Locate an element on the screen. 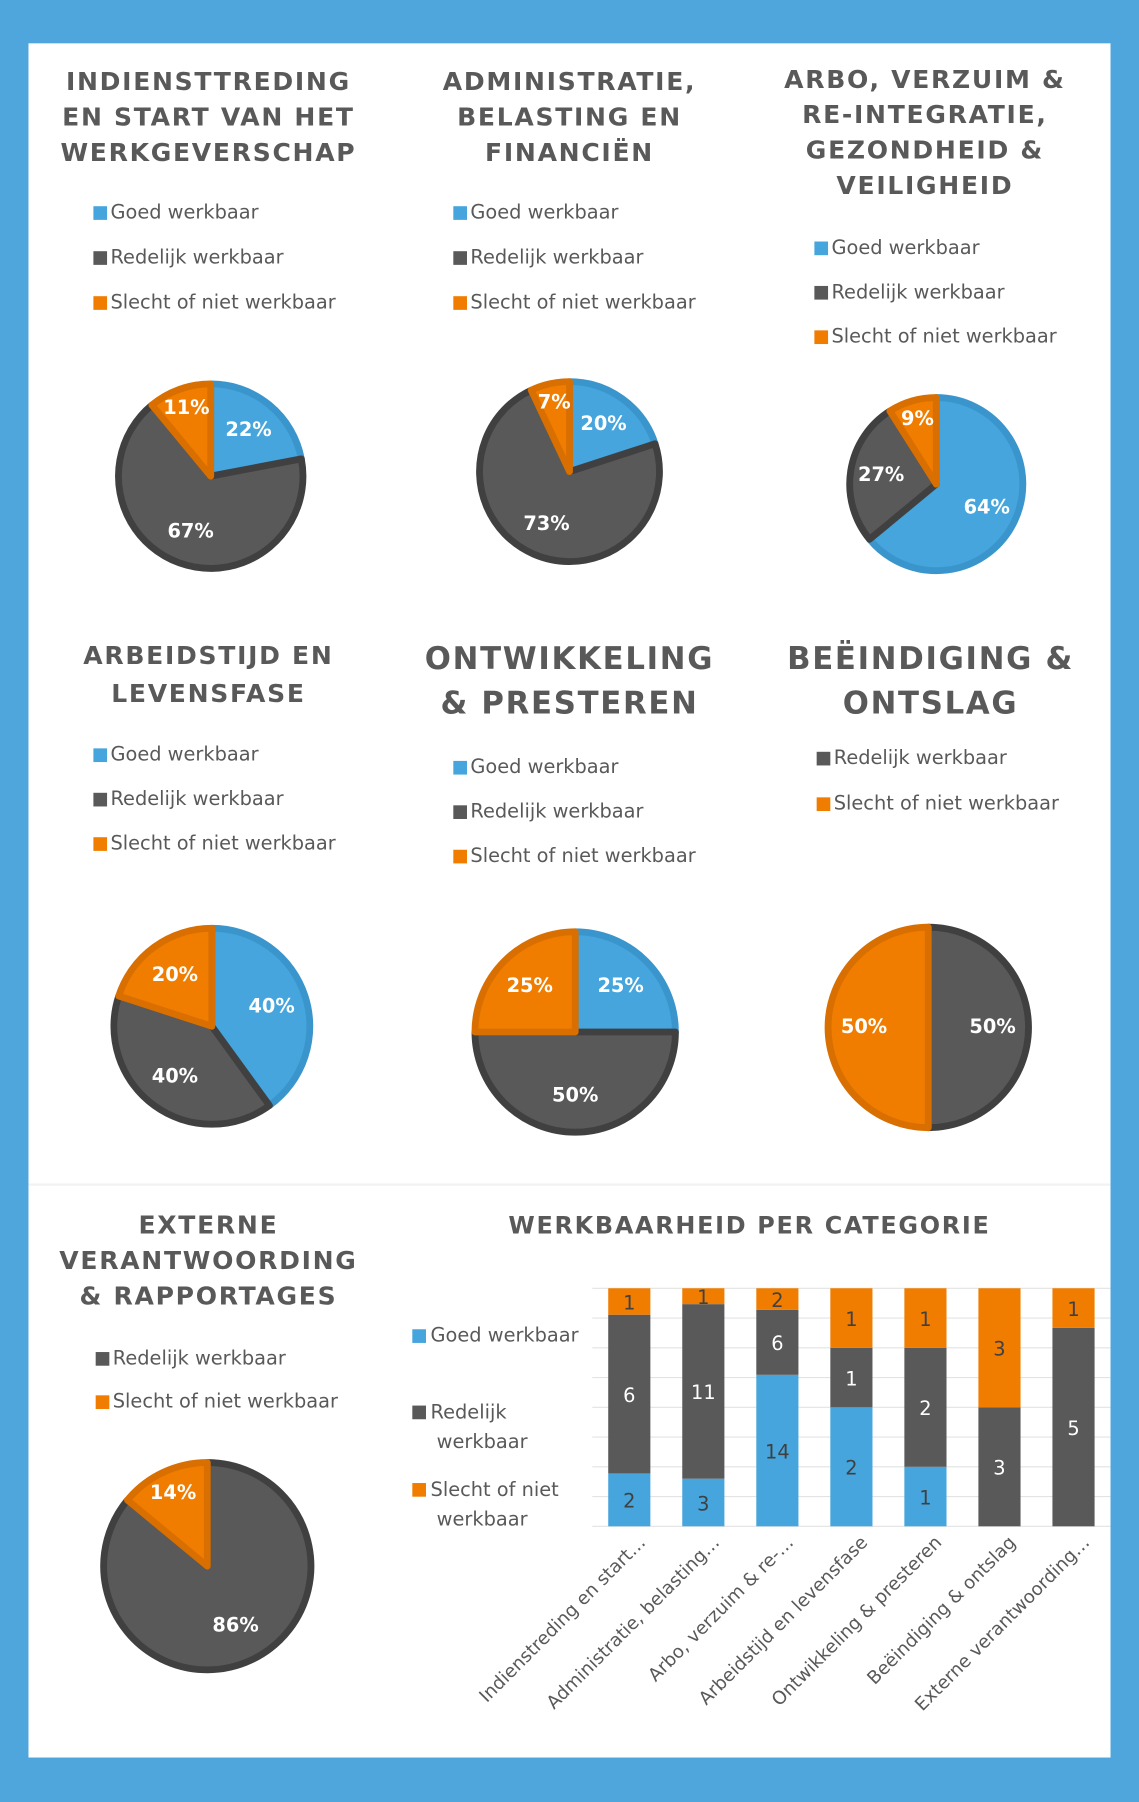 The image size is (1139, 1802). chart-title: FINANCIËN is located at coordinates (569, 152).